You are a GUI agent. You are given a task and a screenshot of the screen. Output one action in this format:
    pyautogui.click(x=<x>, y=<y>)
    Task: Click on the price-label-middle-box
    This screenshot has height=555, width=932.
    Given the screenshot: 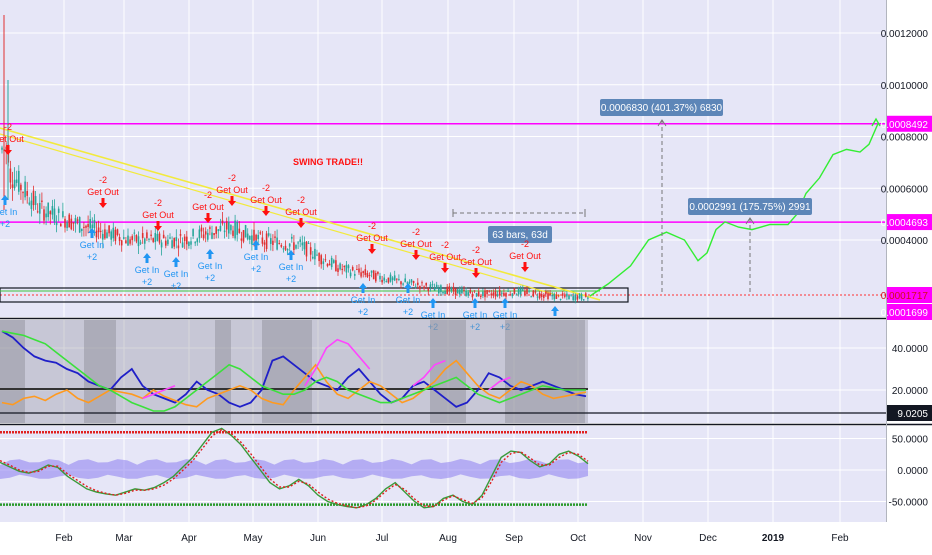 What is the action you would take?
    pyautogui.click(x=909, y=222)
    